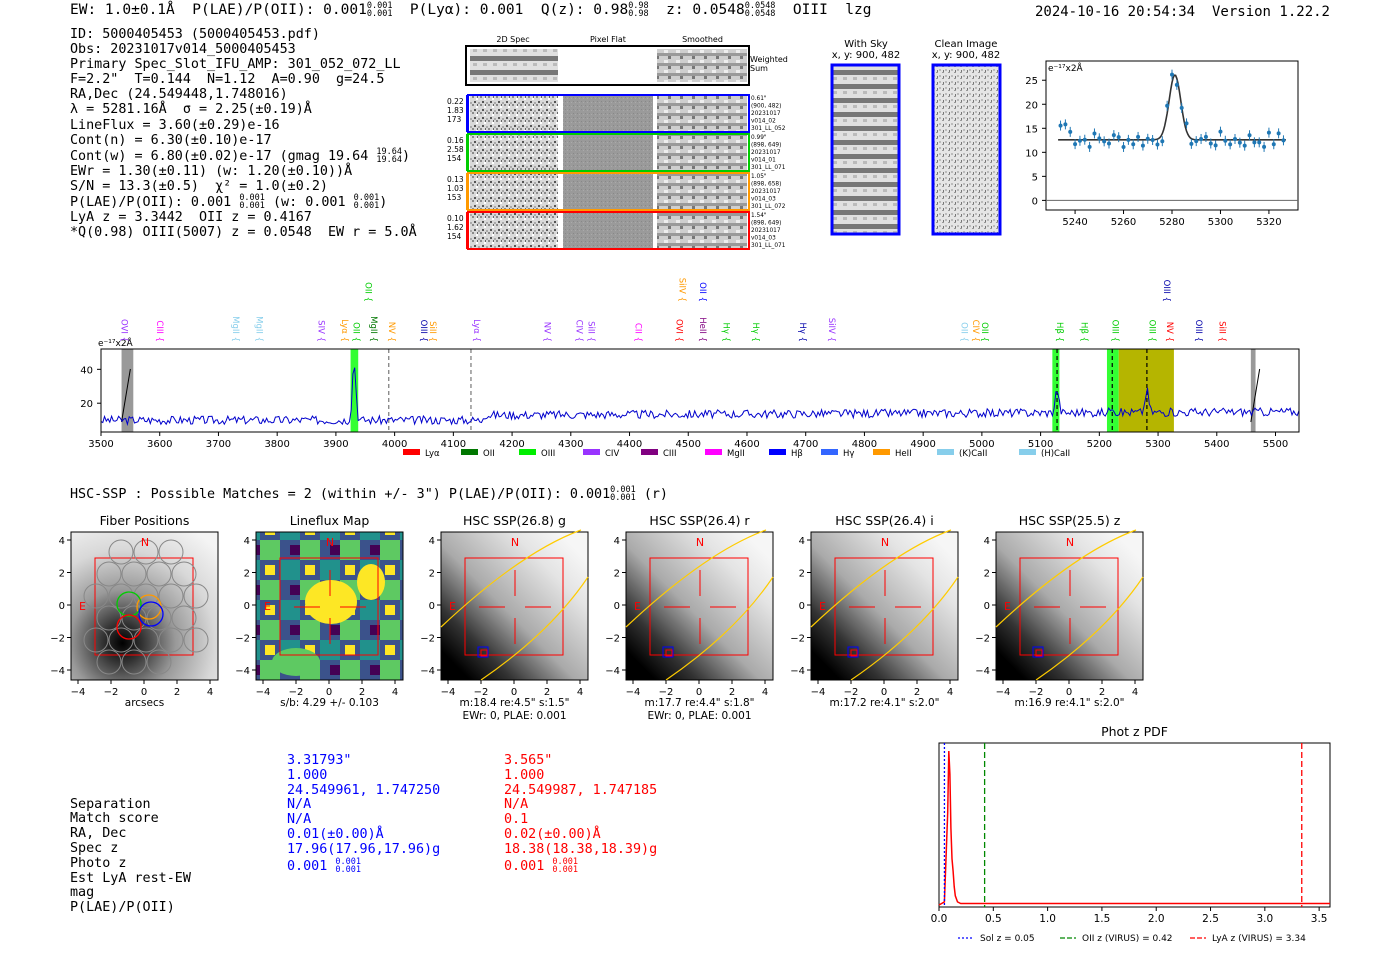 The height and width of the screenshot is (960, 1400). What do you see at coordinates (1210, 919) in the screenshot?
I see `pdf-xtick-label: 2.5` at bounding box center [1210, 919].